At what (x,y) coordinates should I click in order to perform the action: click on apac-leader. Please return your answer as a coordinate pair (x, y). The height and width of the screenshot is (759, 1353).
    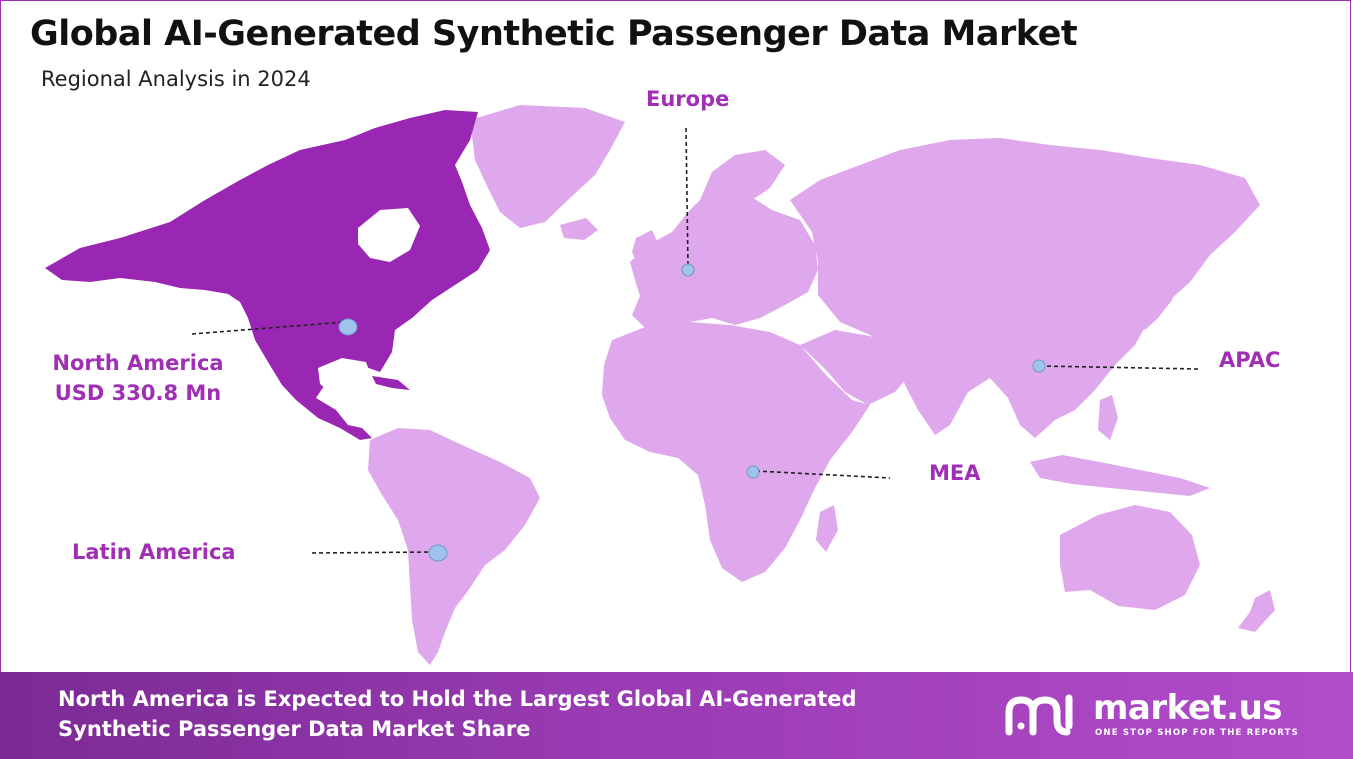
    Looking at the image, I should click on (1119, 367).